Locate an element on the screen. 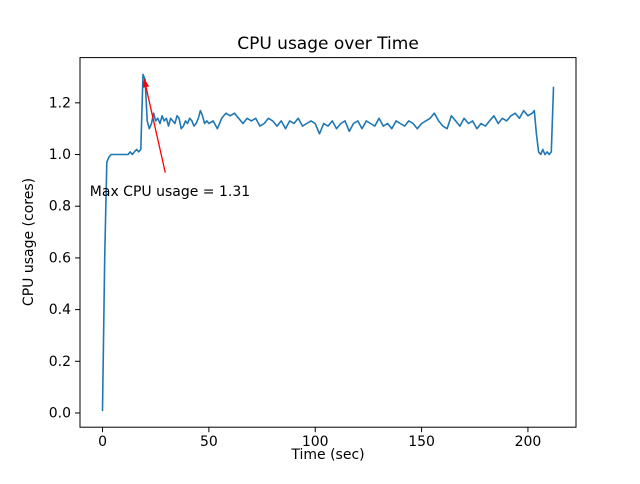  y-axis-ticks: 0.0 0.2 0.4 0.6 0.8 1.0 1.2 is located at coordinates (64, 258).